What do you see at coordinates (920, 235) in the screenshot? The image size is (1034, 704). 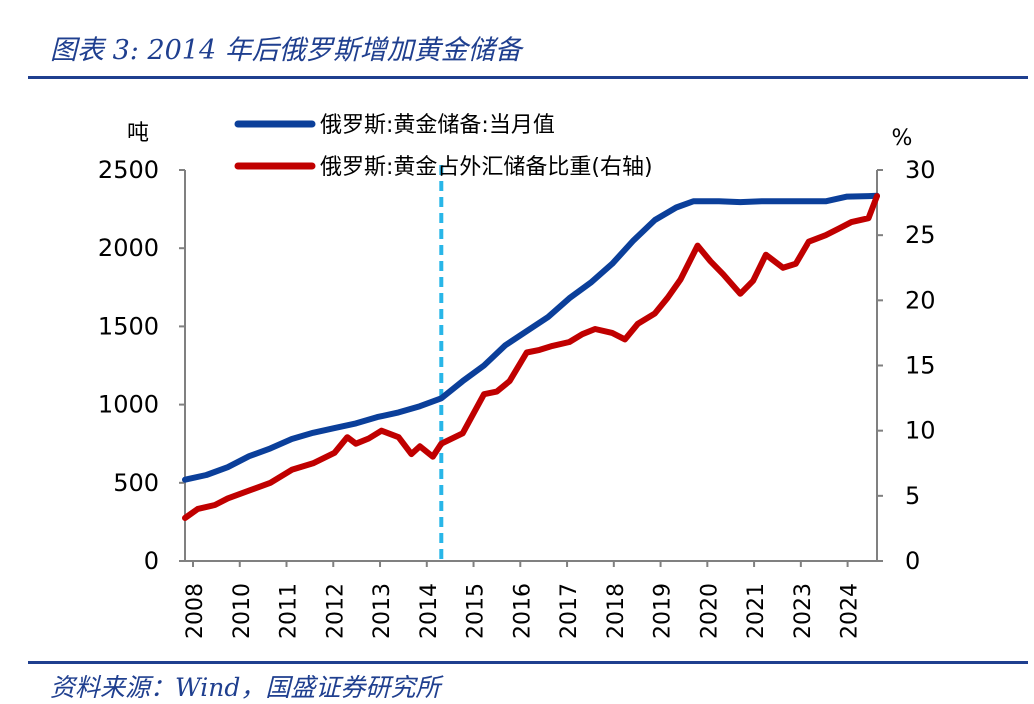 I see `y-tick-label-right: 25` at bounding box center [920, 235].